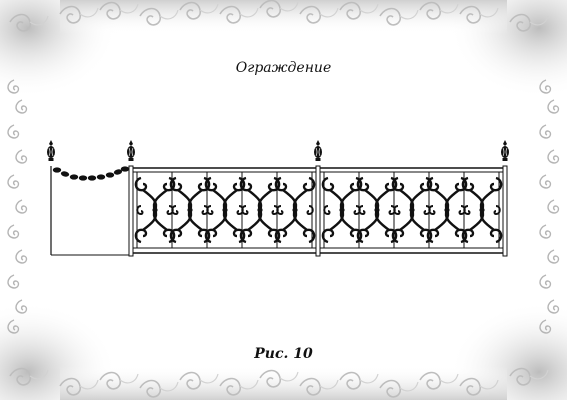  What do you see at coordinates (283, 383) in the screenshot?
I see `bottom-ornament-band` at bounding box center [283, 383].